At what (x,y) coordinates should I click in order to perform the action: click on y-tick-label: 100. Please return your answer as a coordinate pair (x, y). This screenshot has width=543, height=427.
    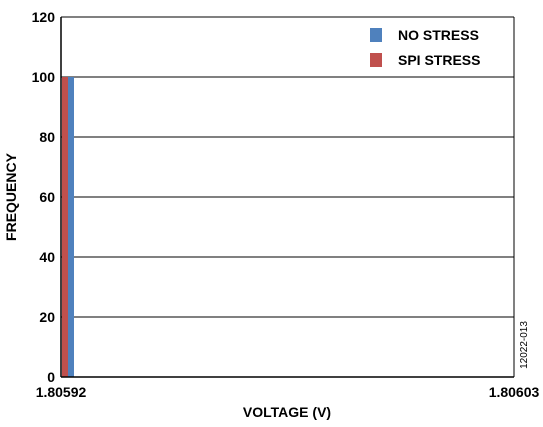
    Looking at the image, I should click on (44, 77).